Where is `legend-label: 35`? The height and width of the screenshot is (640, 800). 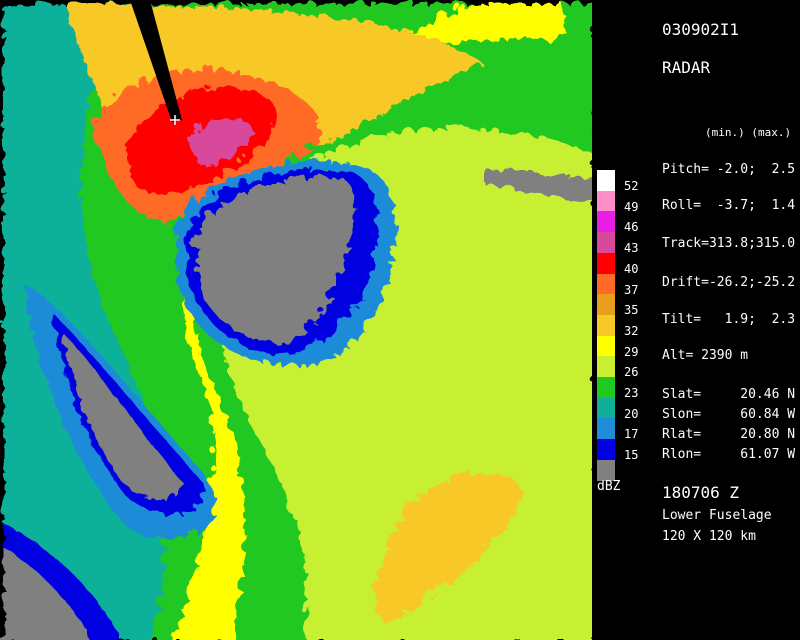 legend-label: 35 is located at coordinates (631, 310).